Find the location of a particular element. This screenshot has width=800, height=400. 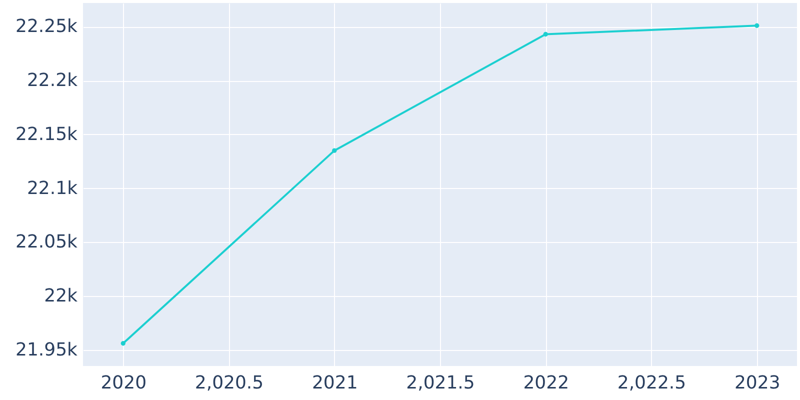

y-tick-label: 22.15k is located at coordinates (47, 134).